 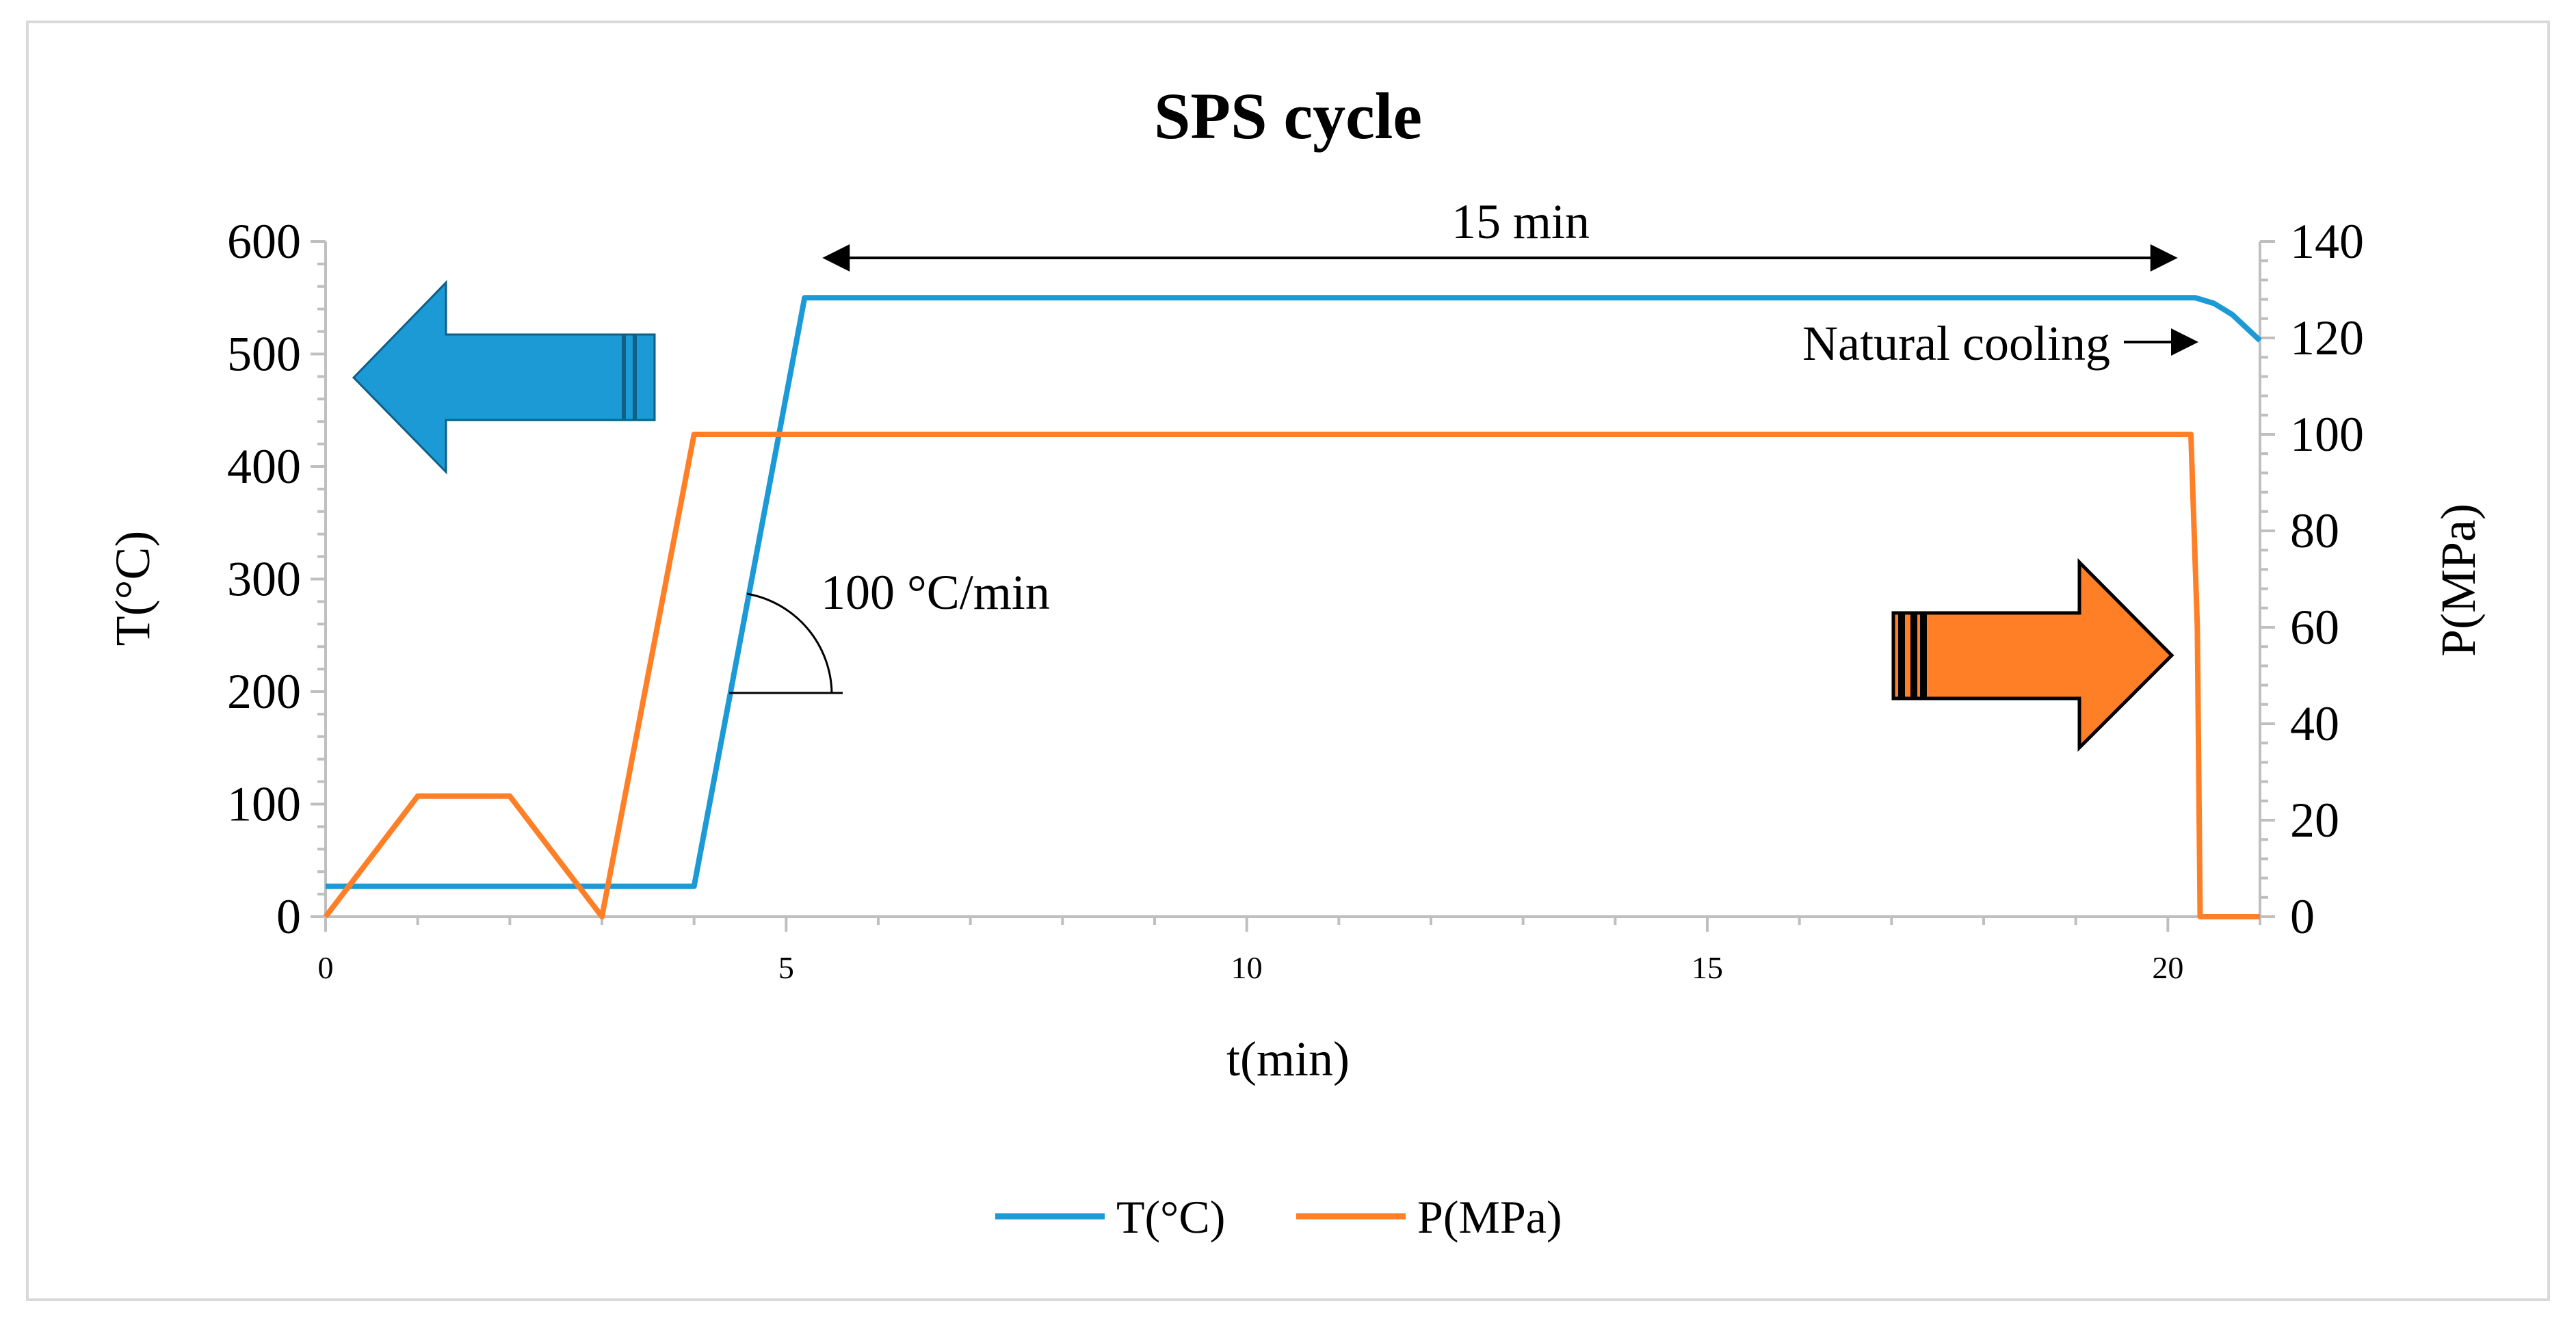 What do you see at coordinates (2032, 655) in the screenshot?
I see `pressure-axis-arrow` at bounding box center [2032, 655].